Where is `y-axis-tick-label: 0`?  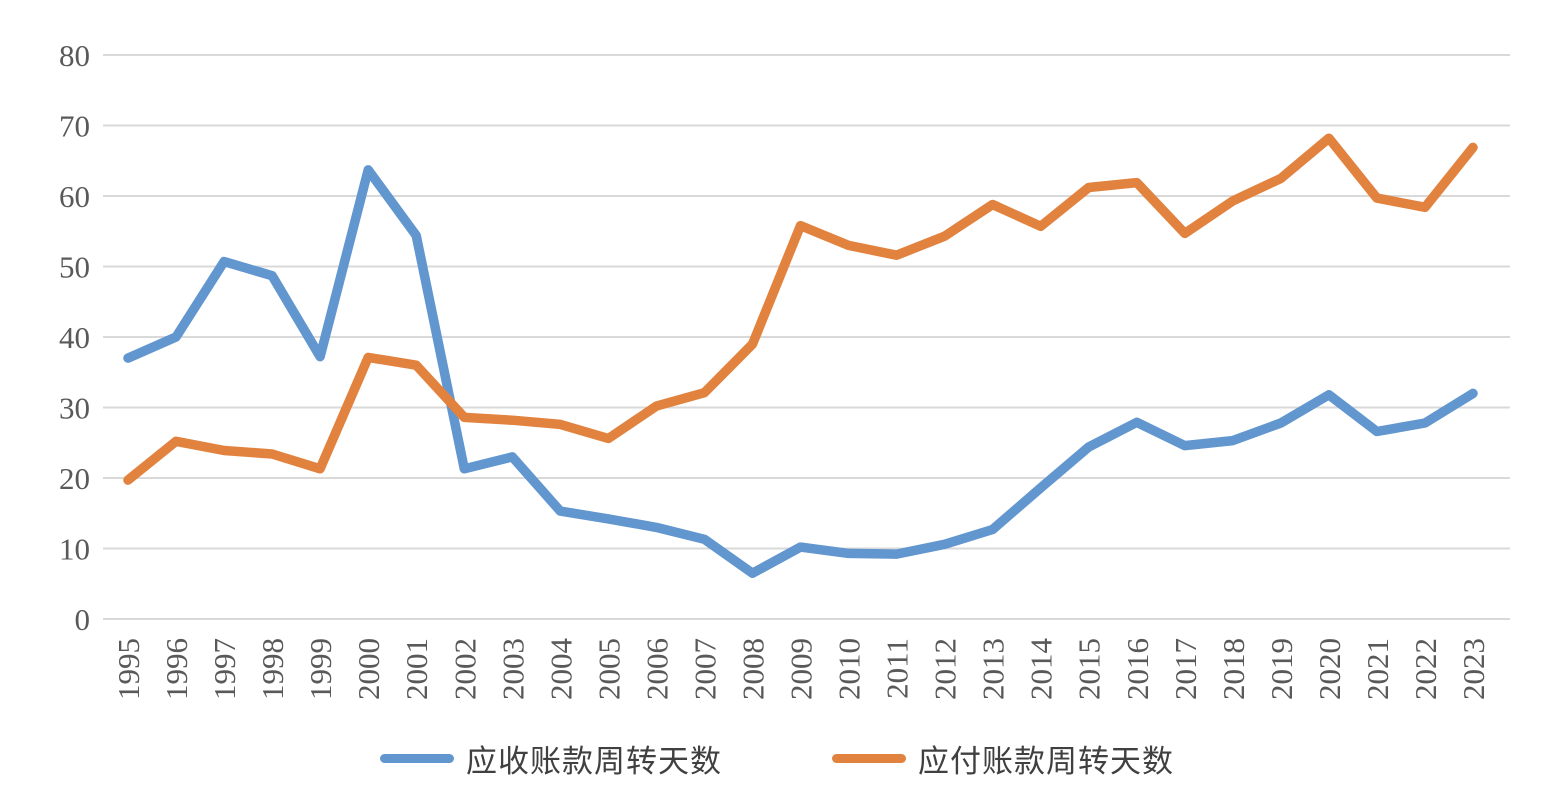 y-axis-tick-label: 0 is located at coordinates (83, 619).